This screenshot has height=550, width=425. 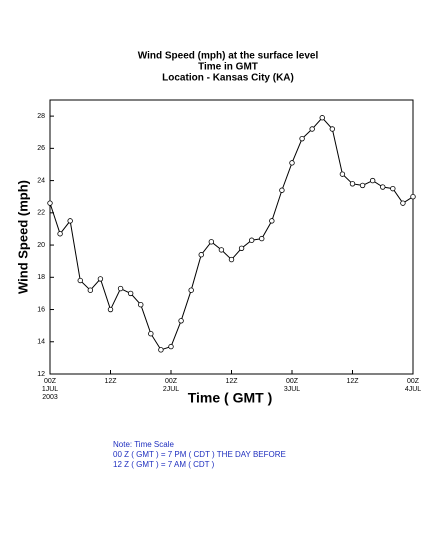 I want to click on y-tick-label: 20, so click(x=41, y=245).